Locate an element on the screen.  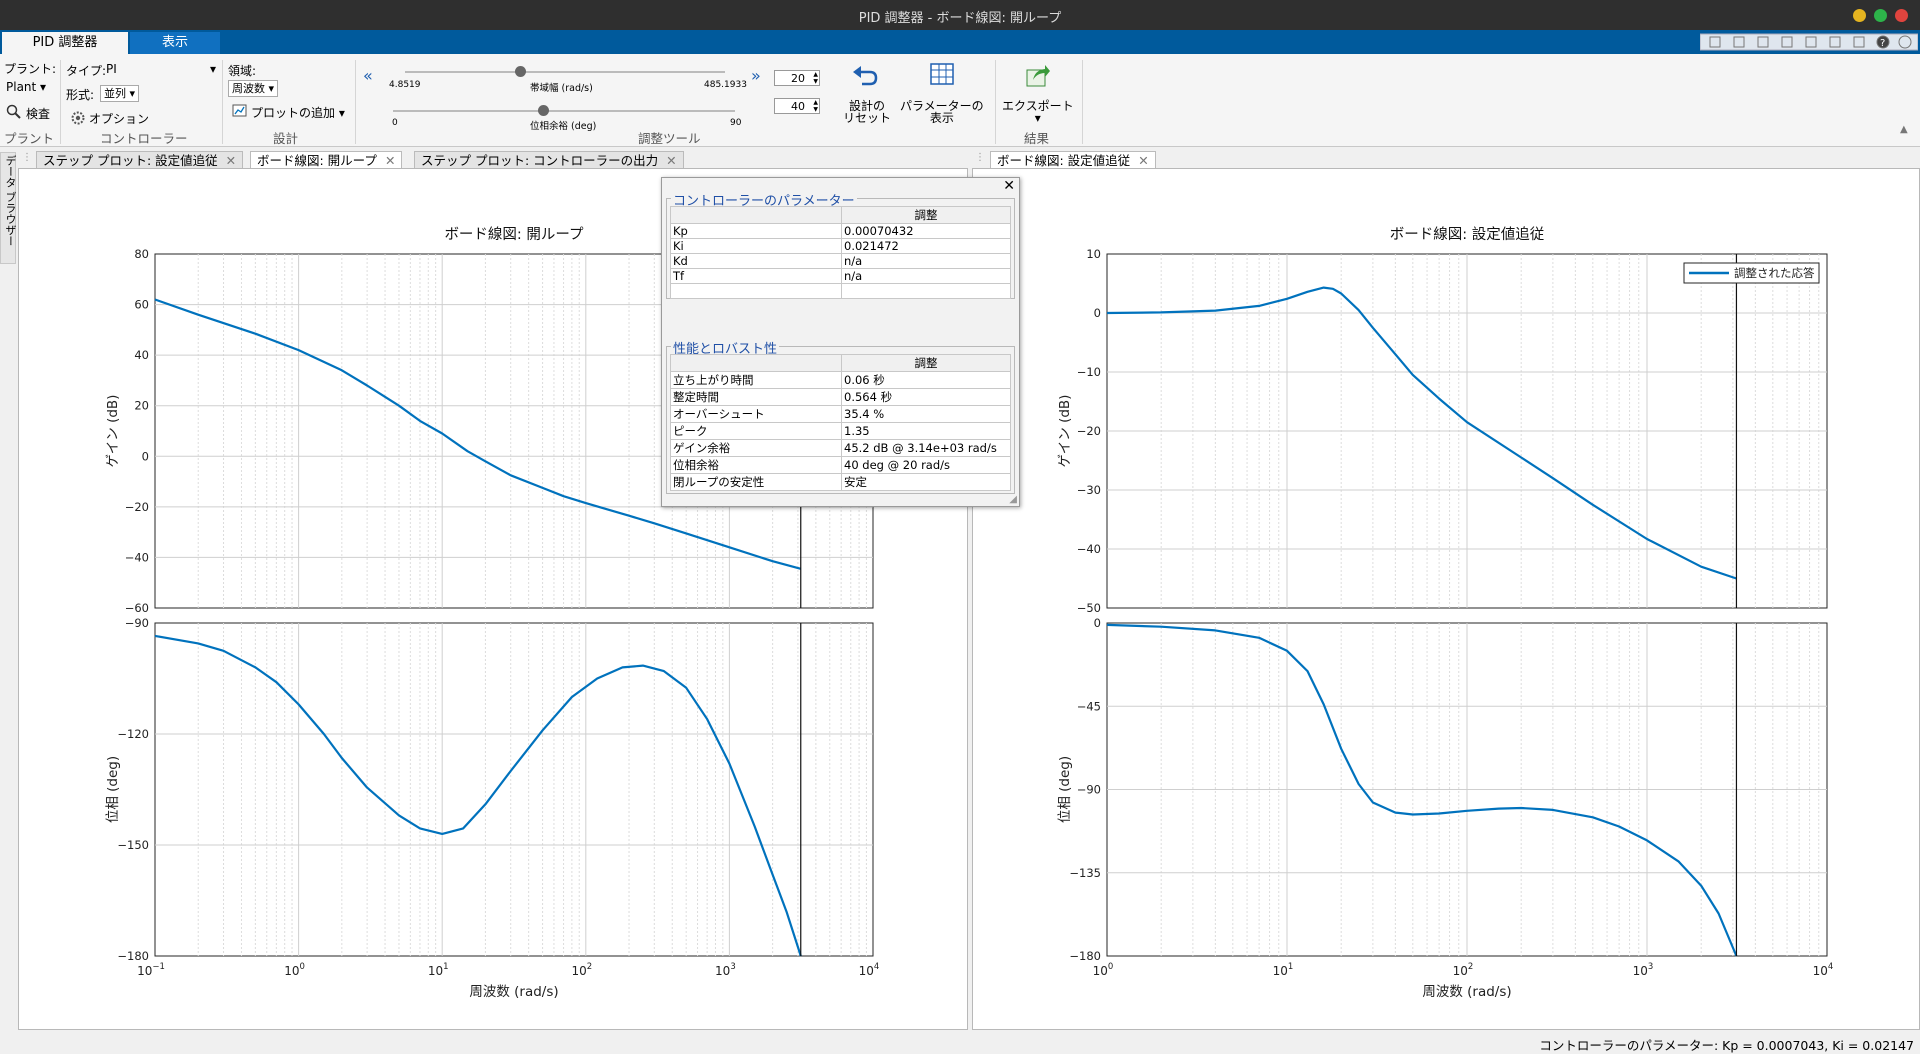
y-axis-label: ゲイン (dB) is located at coordinates (1065, 431).